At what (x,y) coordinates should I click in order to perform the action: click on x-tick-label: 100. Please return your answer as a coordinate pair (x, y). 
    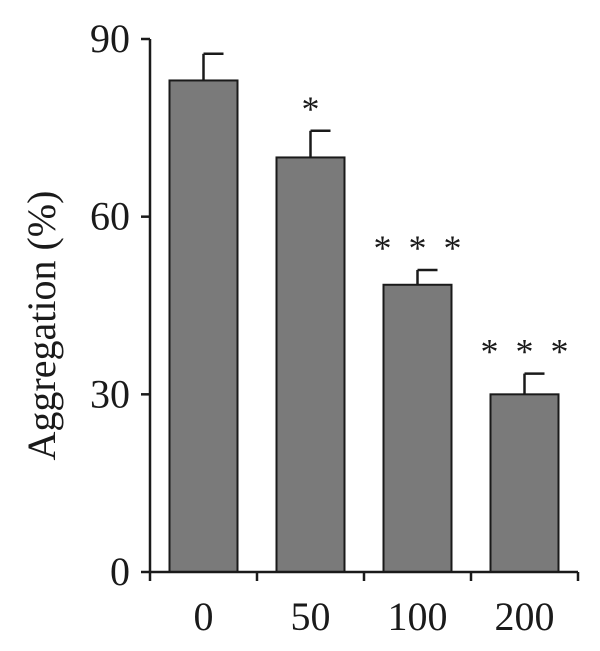
    Looking at the image, I should click on (418, 616).